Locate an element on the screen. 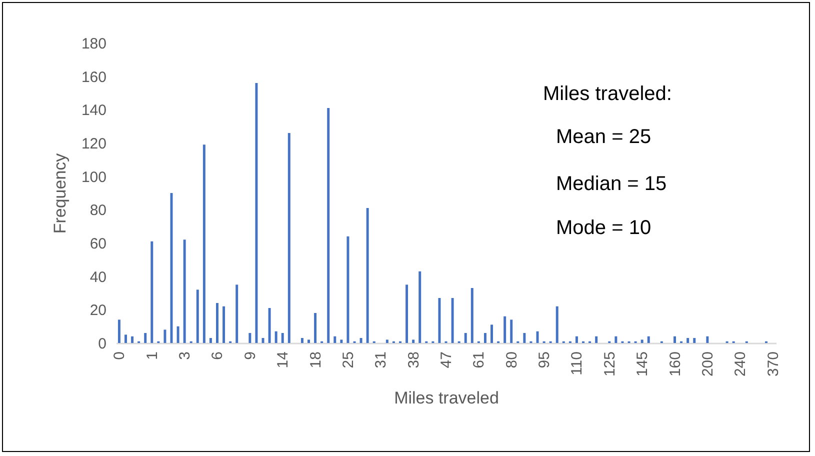 This screenshot has height=456, width=815. annotation: Mean = 25 is located at coordinates (604, 137).